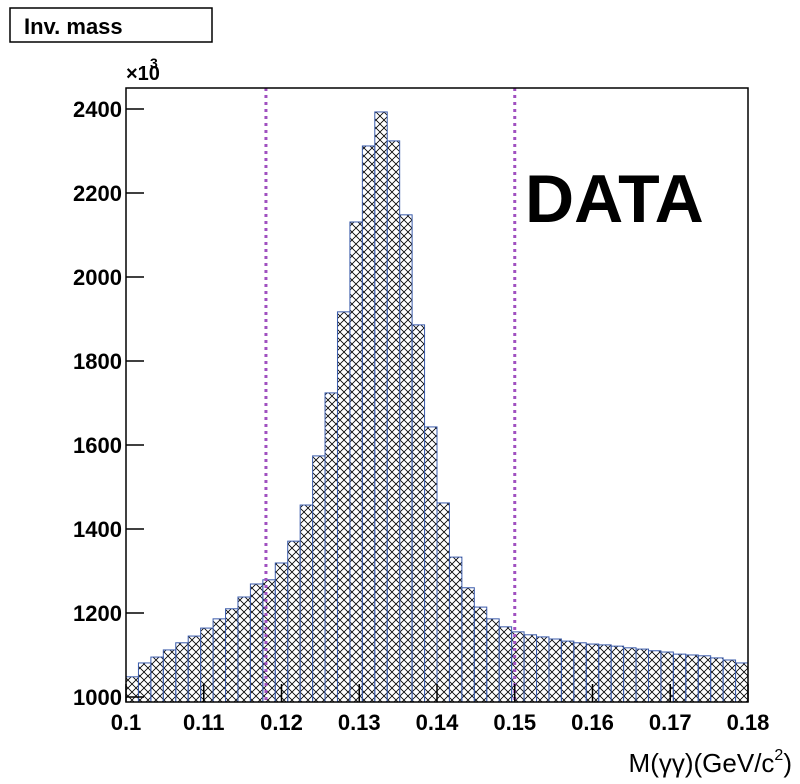 This screenshot has height=784, width=800. What do you see at coordinates (281, 722) in the screenshot?
I see `x-tick-label: 0.12` at bounding box center [281, 722].